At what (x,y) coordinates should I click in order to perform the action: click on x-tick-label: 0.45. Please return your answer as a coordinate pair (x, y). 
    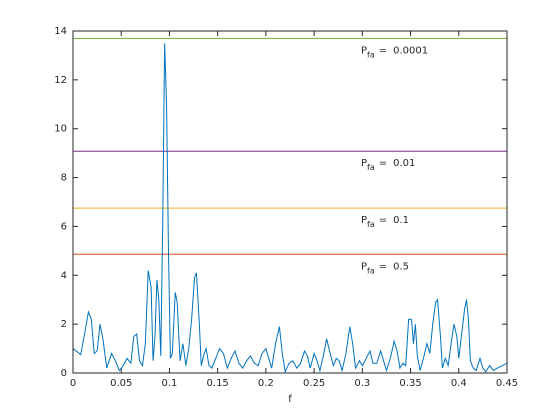
    Looking at the image, I should click on (507, 383).